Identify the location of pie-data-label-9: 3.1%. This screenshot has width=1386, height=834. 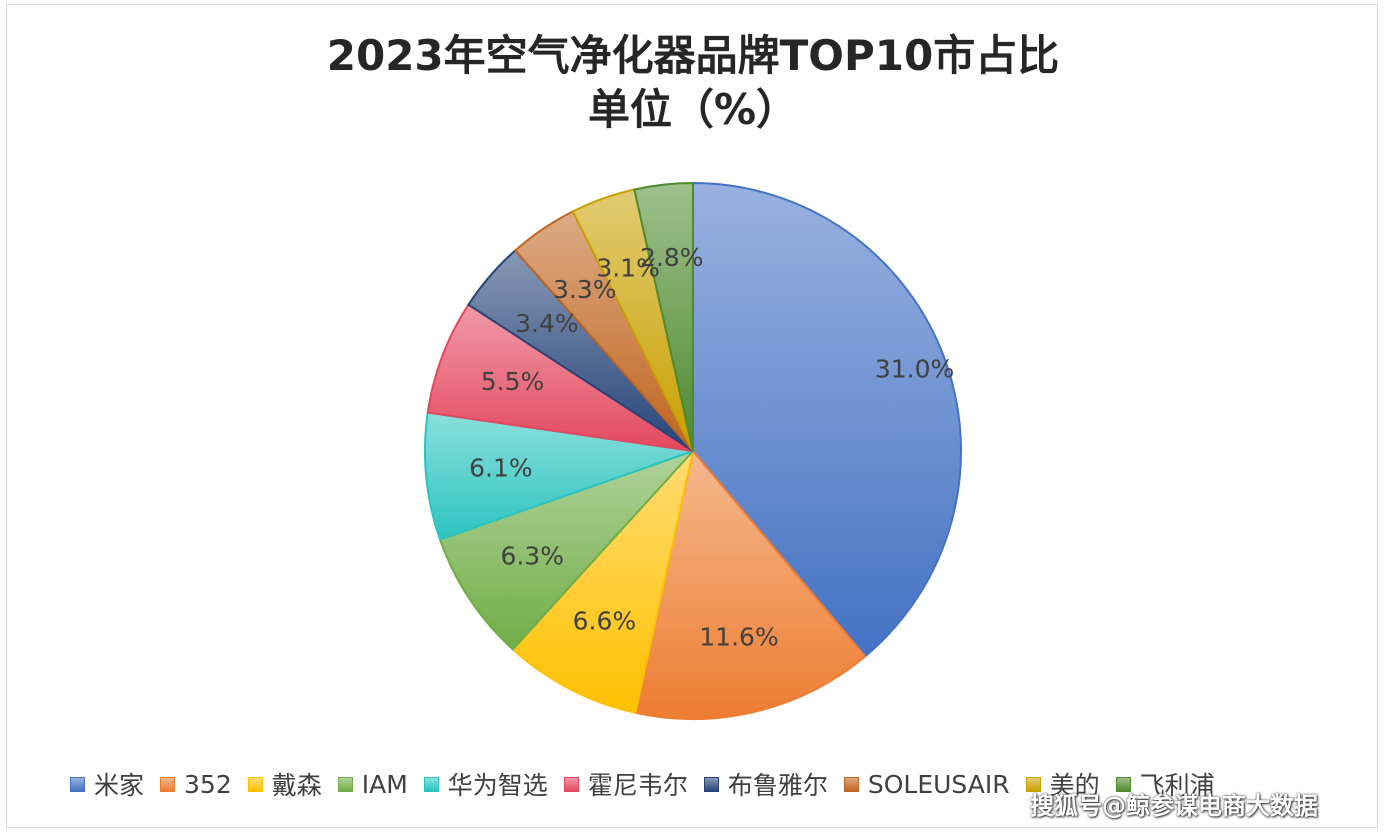
(628, 267).